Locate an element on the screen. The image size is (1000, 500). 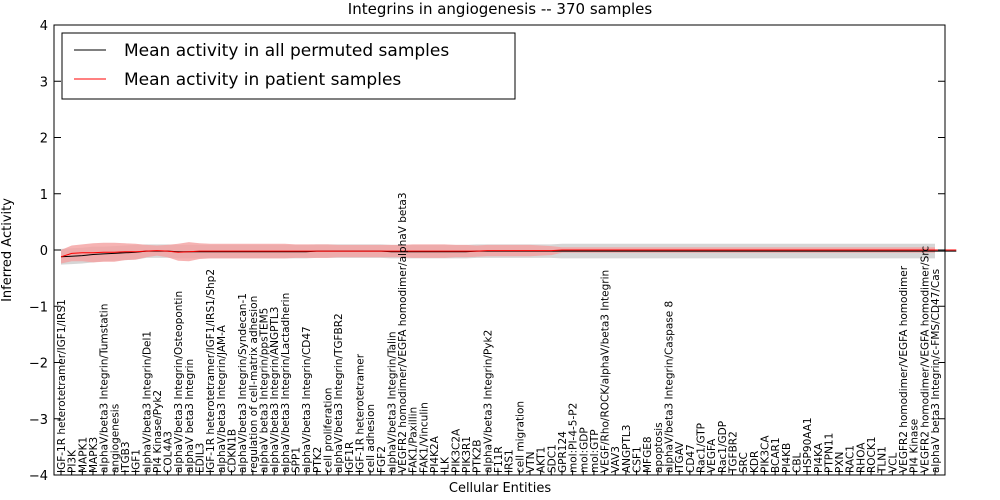
y-tick-label: 3 is located at coordinates (44, 82).